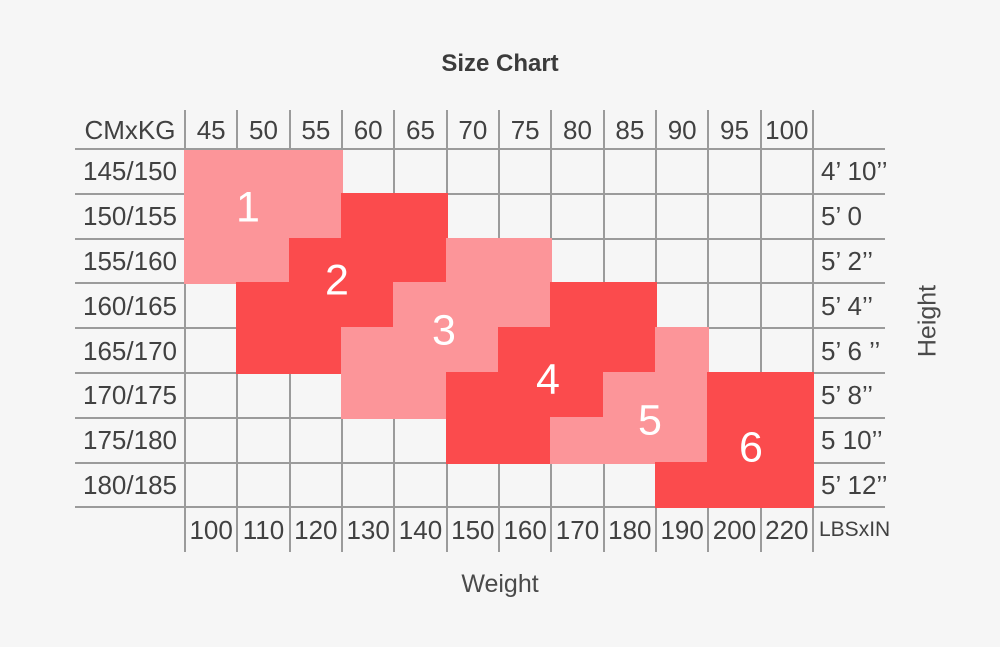 This screenshot has height=647, width=1000. Describe the element at coordinates (787, 530) in the screenshot. I see `lbs-footer-cell: 220` at that location.